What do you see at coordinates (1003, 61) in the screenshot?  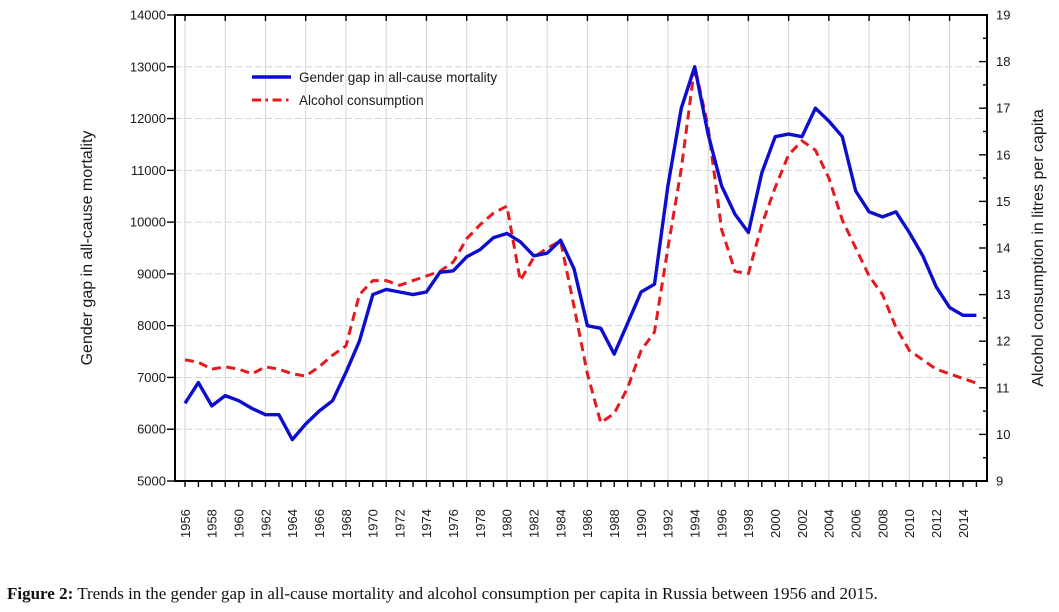 I see `y-right-tick-label: 18` at bounding box center [1003, 61].